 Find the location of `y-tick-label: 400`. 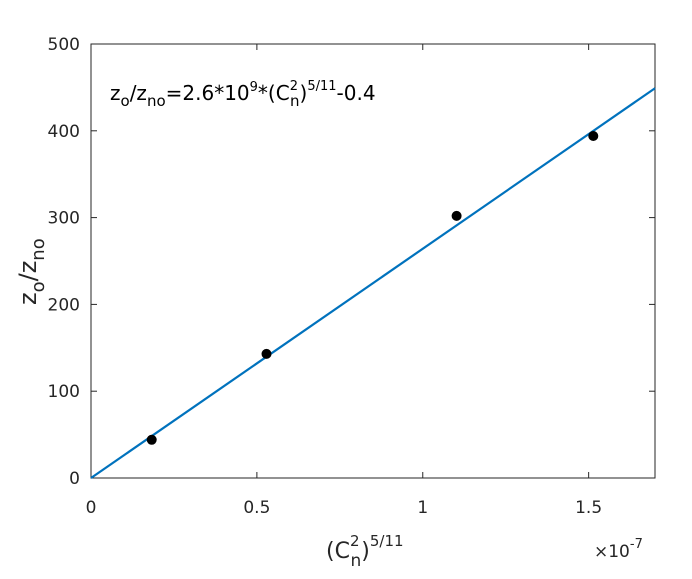

y-tick-label: 400 is located at coordinates (64, 132).